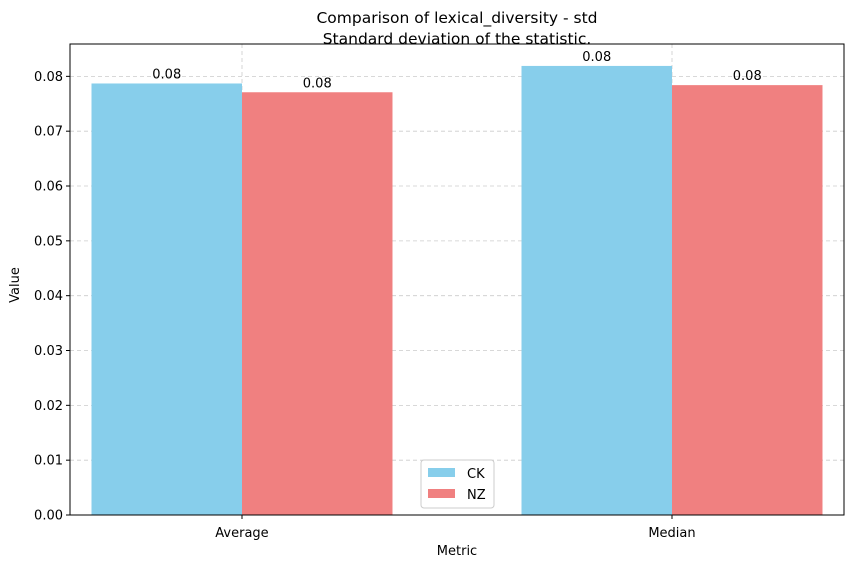  I want to click on y-tick-label: 0.07, so click(48, 132).